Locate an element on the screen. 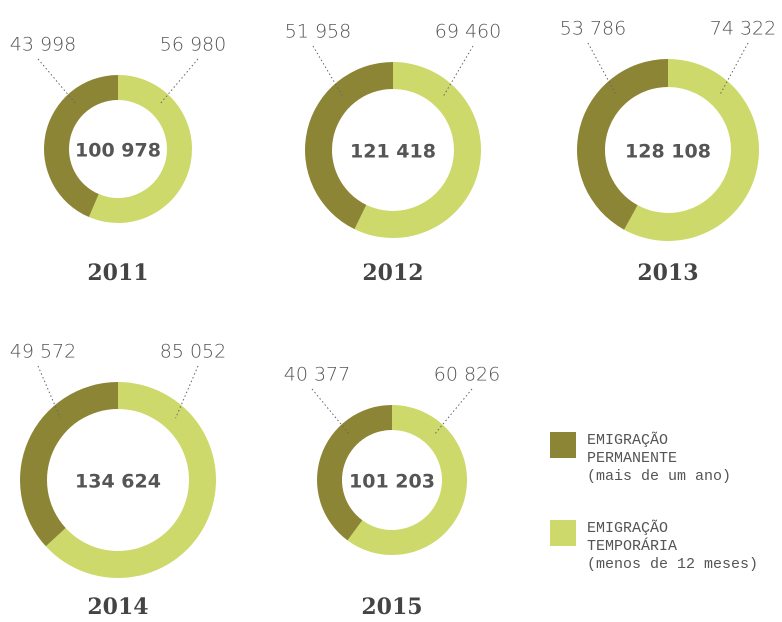 This screenshot has height=622, width=782. total-label: 100 978 is located at coordinates (118, 151).